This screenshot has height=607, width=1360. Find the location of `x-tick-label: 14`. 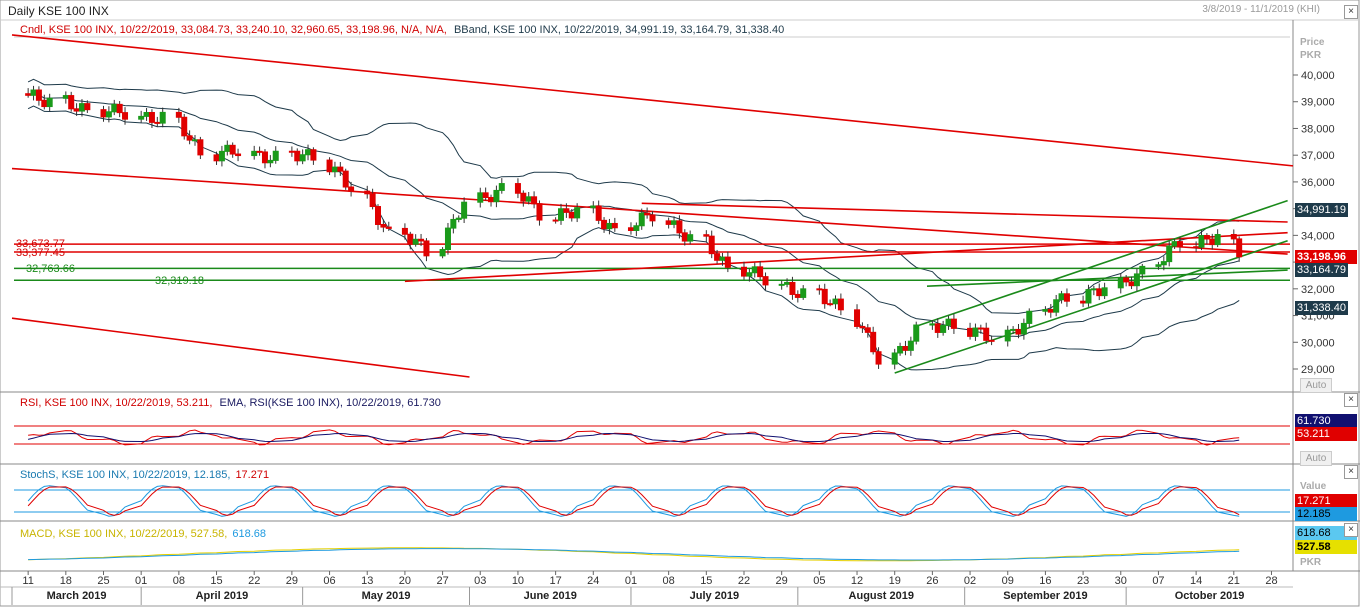

x-tick-label: 14 is located at coordinates (1196, 581).